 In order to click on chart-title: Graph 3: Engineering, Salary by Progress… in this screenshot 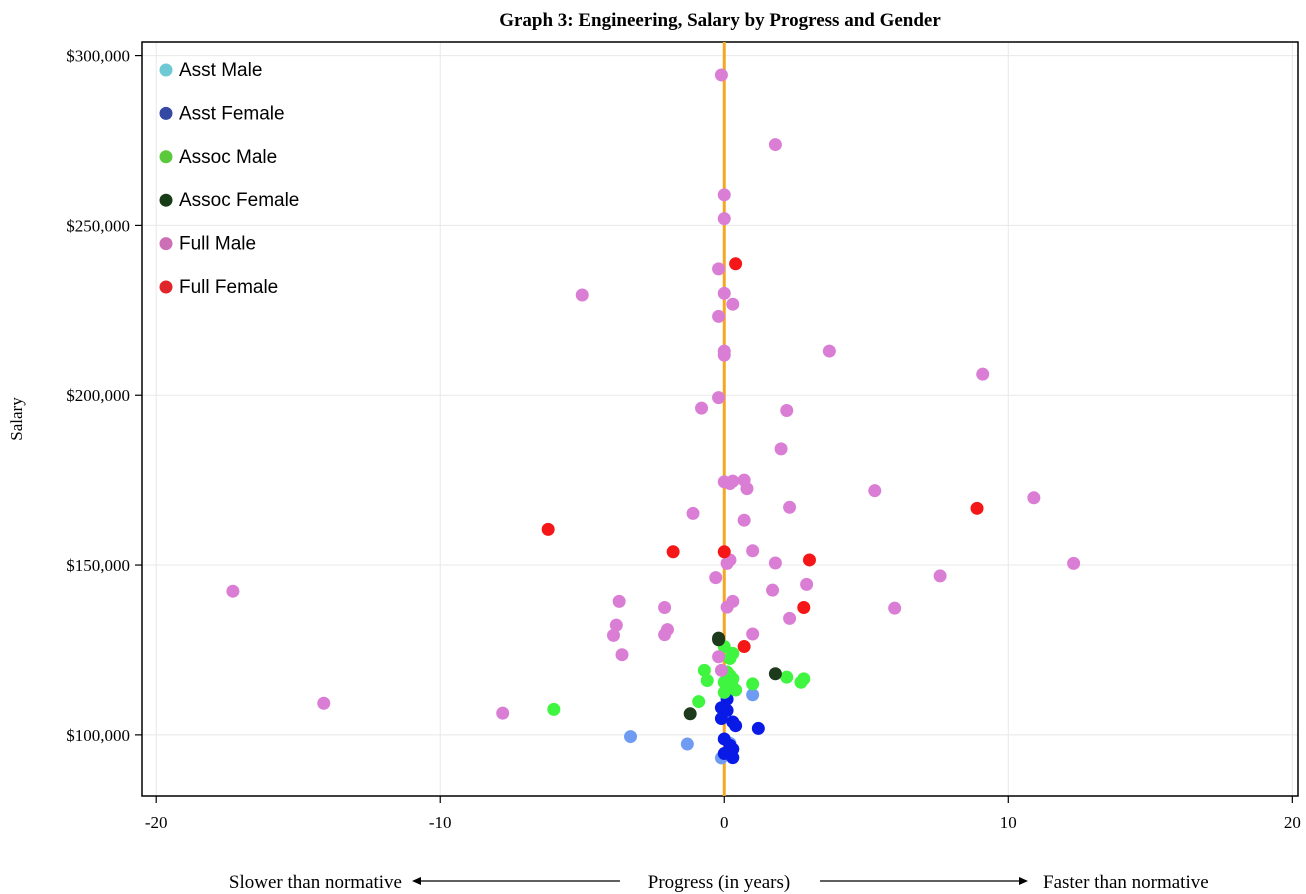, I will do `click(720, 20)`.